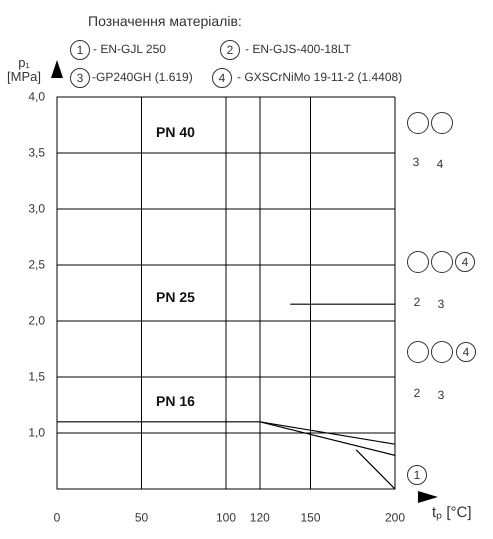 The height and width of the screenshot is (539, 493). Describe the element at coordinates (142, 77) in the screenshot. I see `text: -GP240GH (1.619)` at that location.